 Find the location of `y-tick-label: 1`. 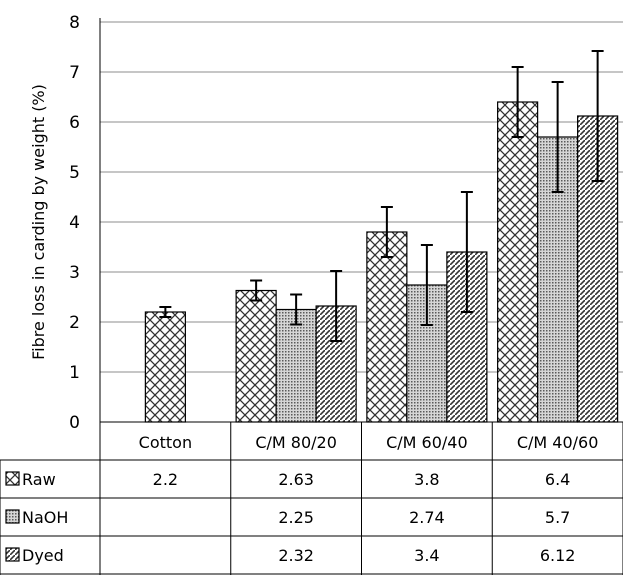

y-tick-label: 1 is located at coordinates (74, 373).